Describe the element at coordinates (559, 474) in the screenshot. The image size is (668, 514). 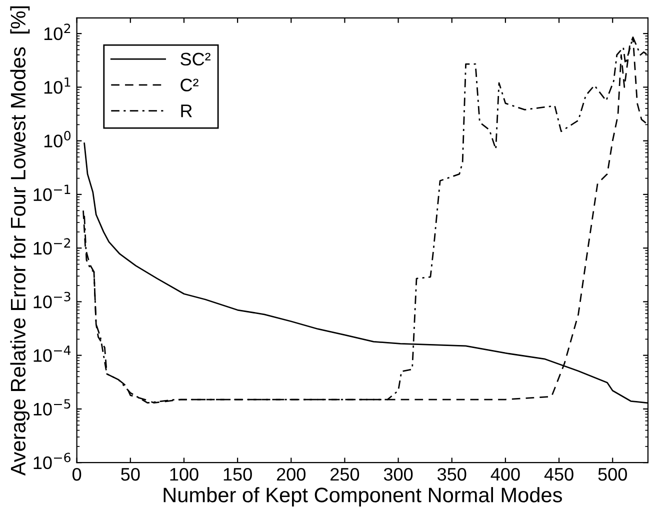
I see `x-tick-label: 450` at that location.